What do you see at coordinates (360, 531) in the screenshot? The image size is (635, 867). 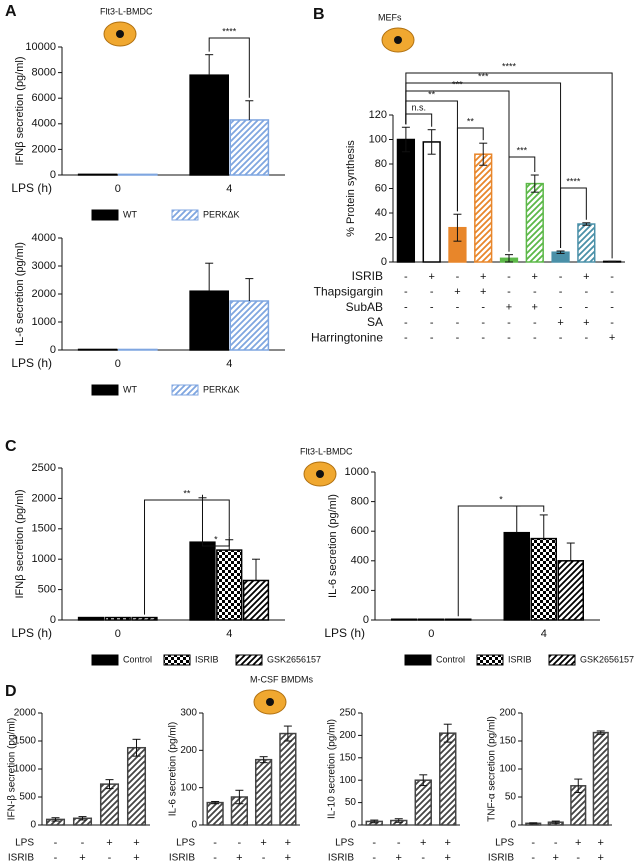 I see `y-tick-label: 600` at bounding box center [360, 531].